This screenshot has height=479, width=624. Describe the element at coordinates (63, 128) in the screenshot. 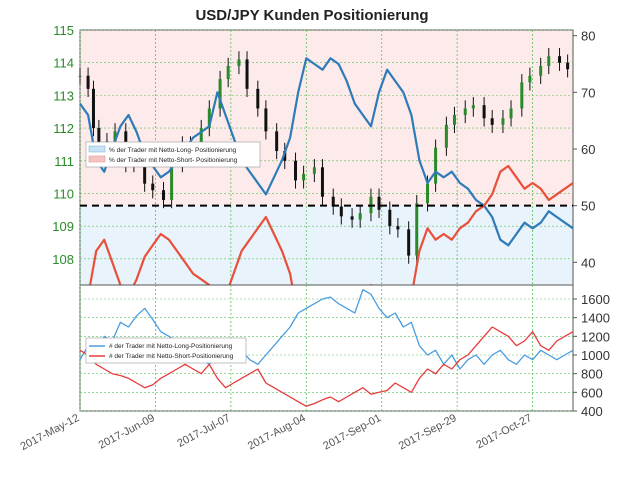

I see `price-tick-label: 112` at that location.